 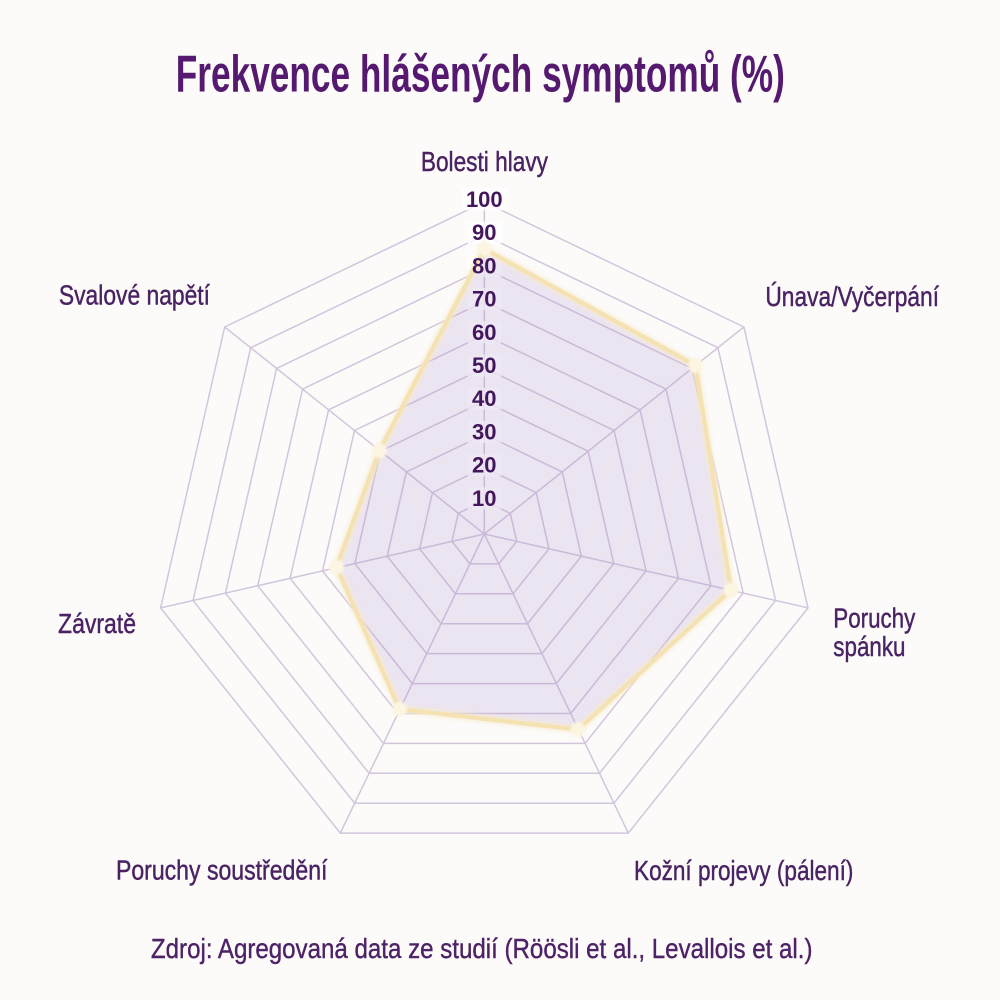 I want to click on svg-text: 90, so click(x=484, y=232).